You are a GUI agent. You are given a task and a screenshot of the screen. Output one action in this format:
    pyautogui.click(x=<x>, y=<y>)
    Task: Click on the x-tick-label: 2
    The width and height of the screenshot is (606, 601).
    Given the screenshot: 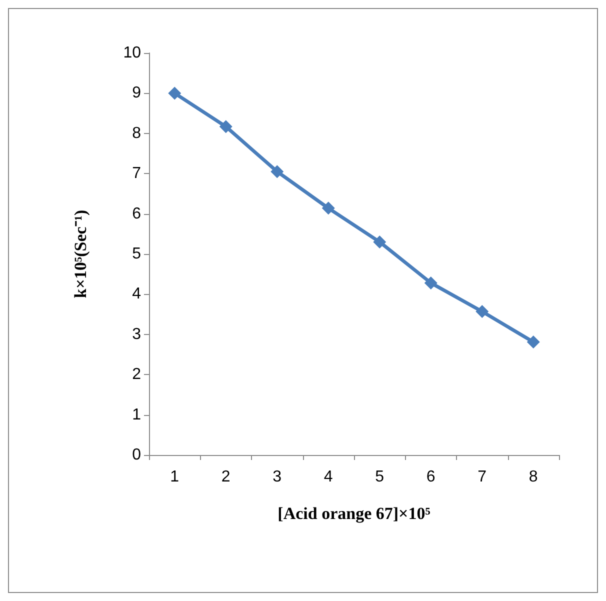 What is the action you would take?
    pyautogui.click(x=225, y=477)
    